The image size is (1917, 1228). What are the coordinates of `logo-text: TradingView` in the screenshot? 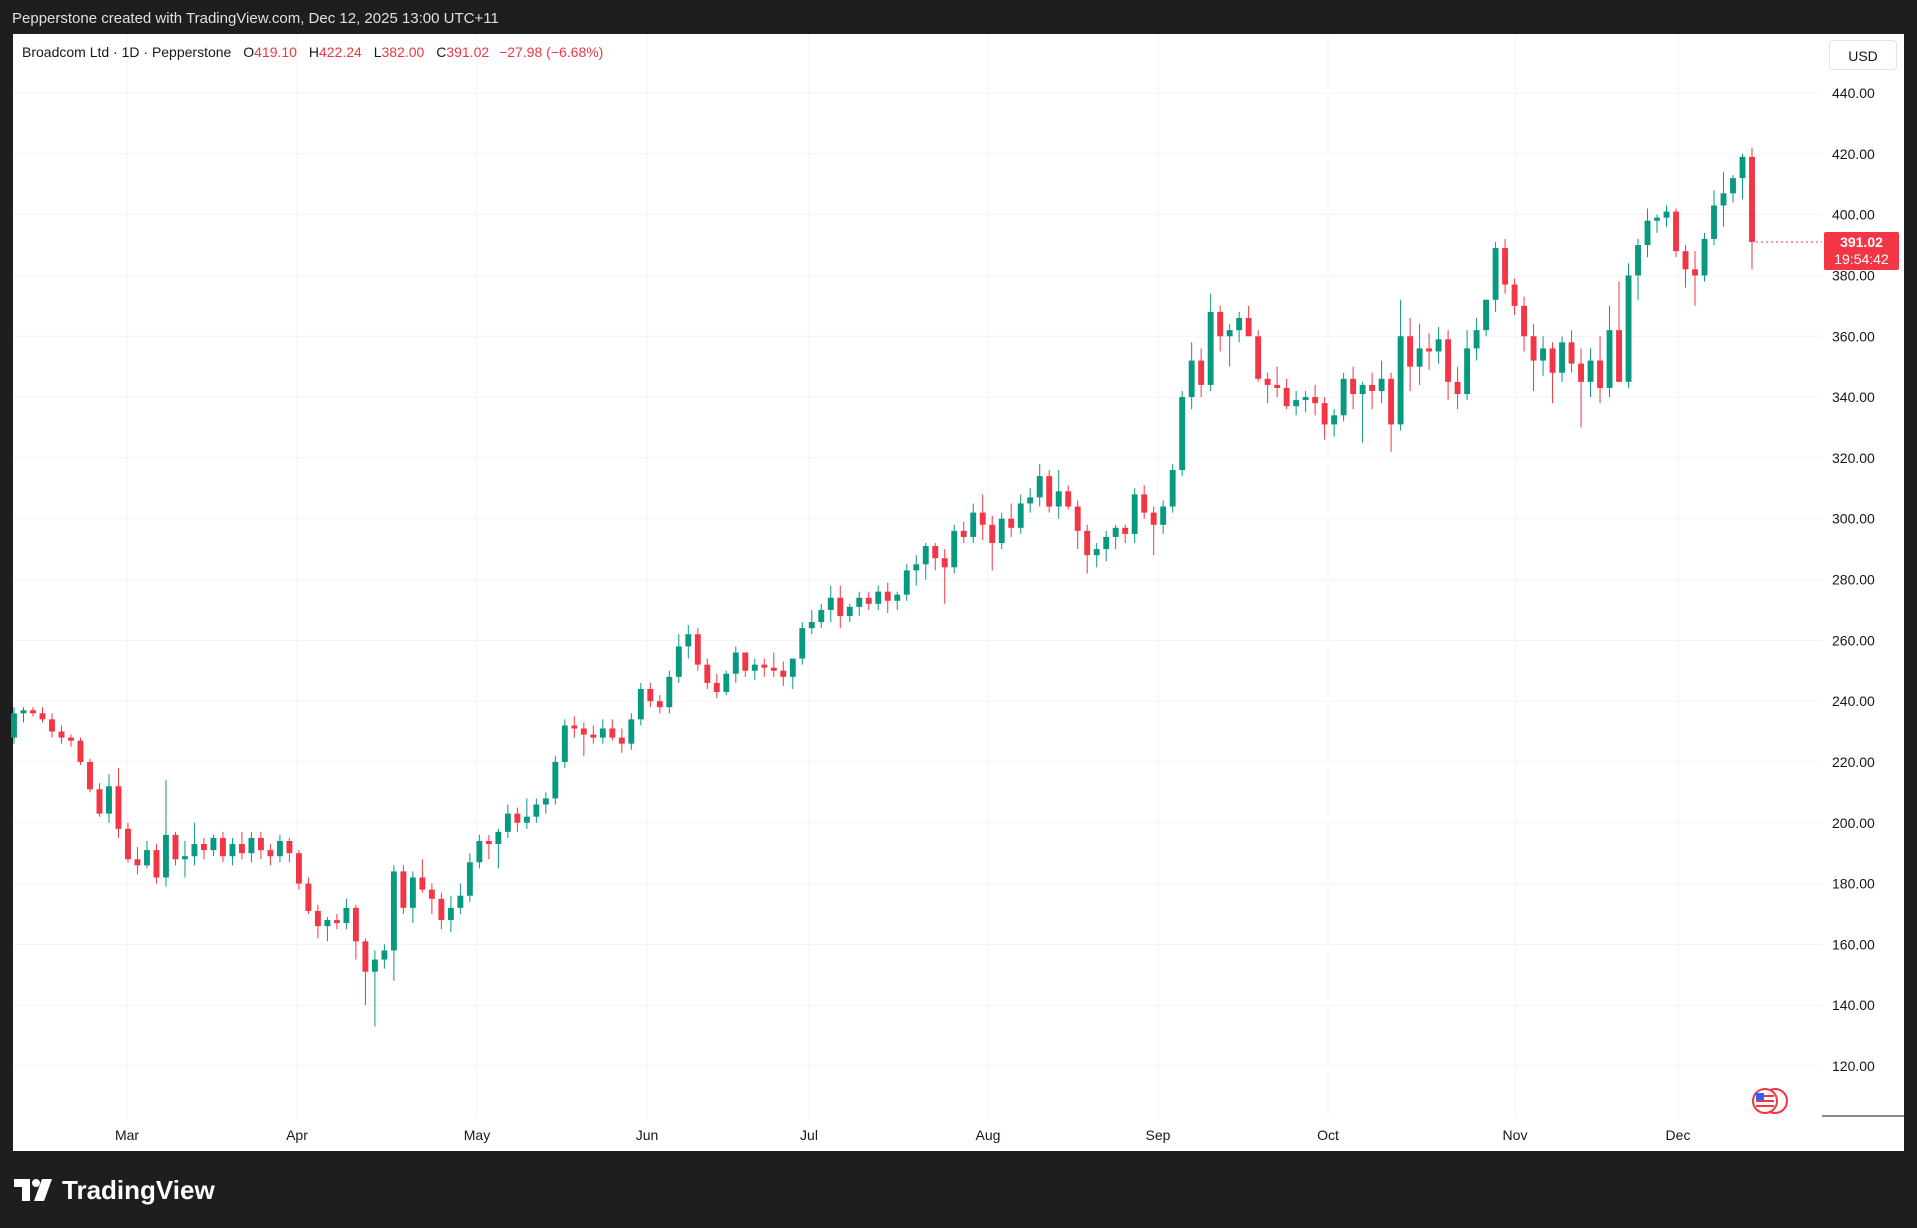 It's located at (138, 1189).